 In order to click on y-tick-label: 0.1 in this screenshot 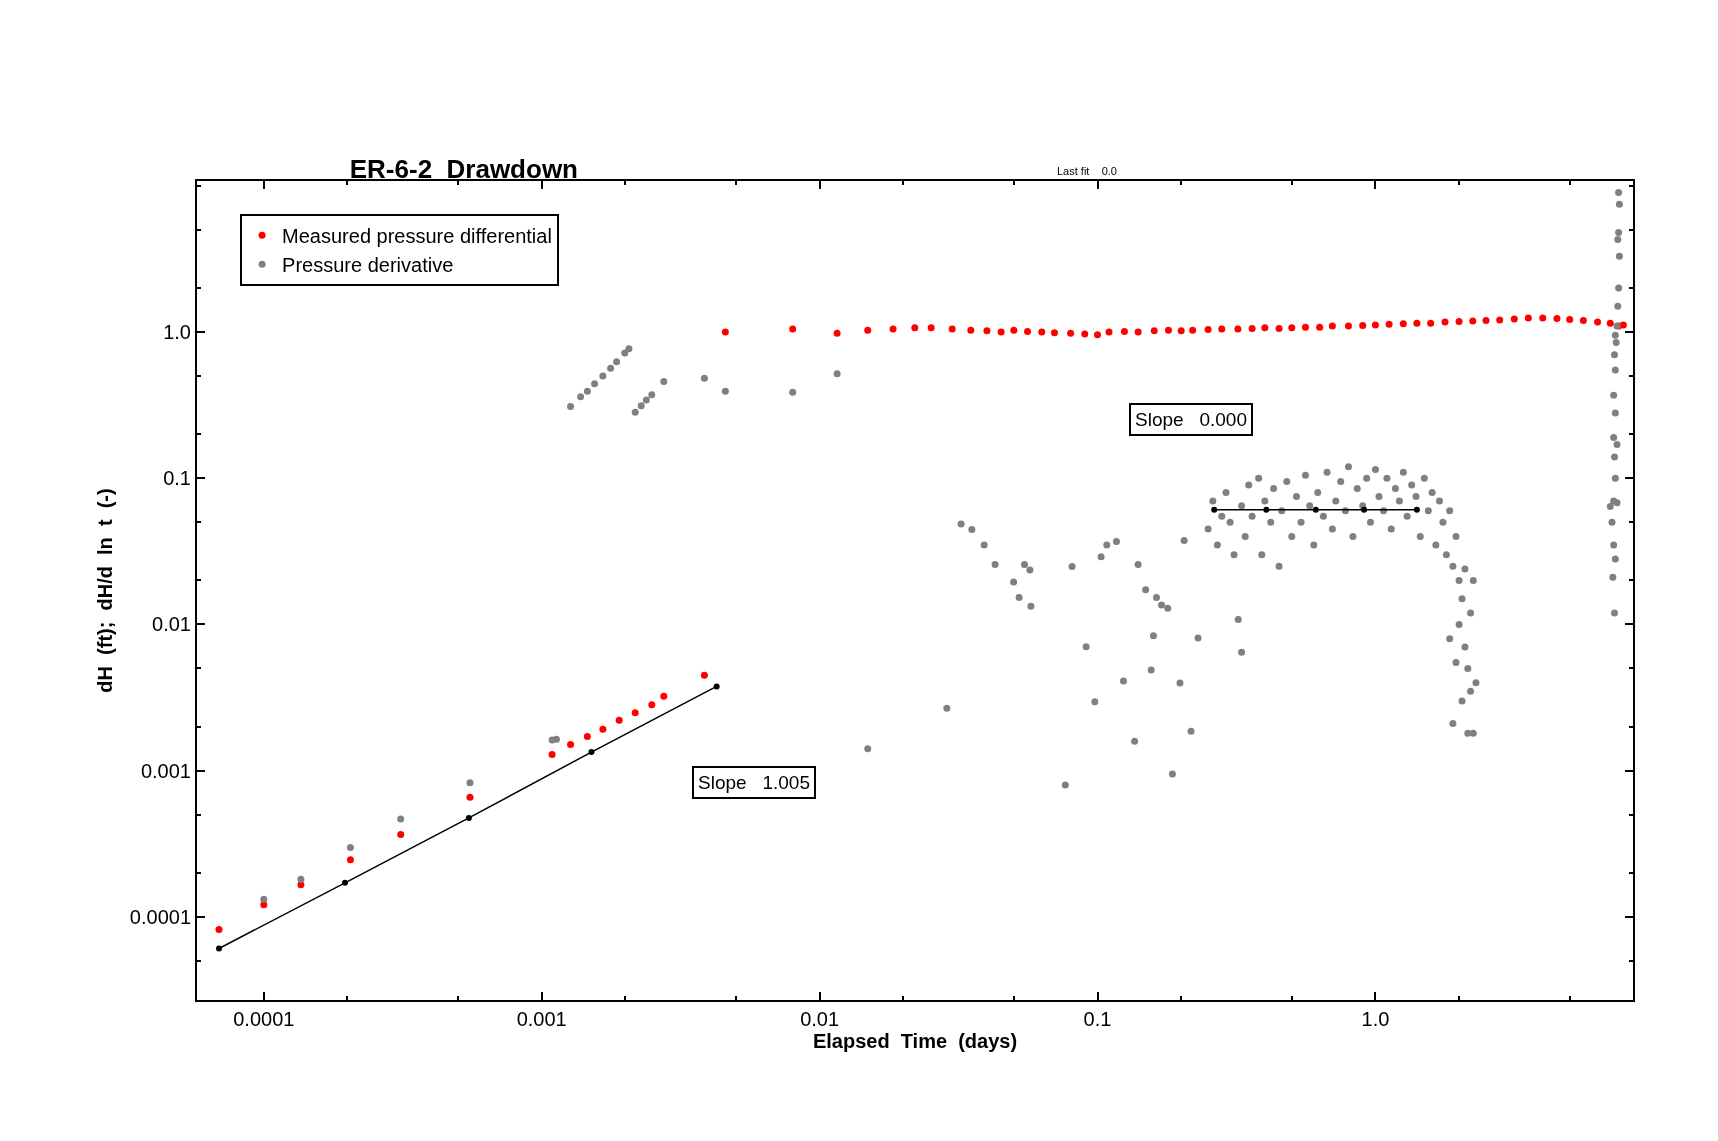, I will do `click(177, 478)`.